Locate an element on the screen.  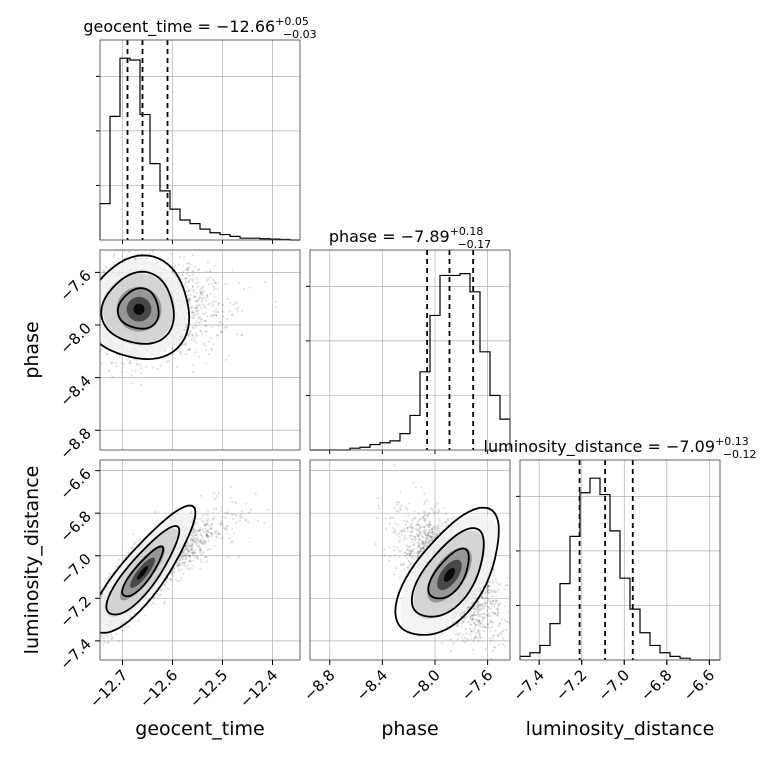
hist-panel-luminosity_distance: luminosity_distance = −7.09+0.13 −0.12 is located at coordinates (620, 549).